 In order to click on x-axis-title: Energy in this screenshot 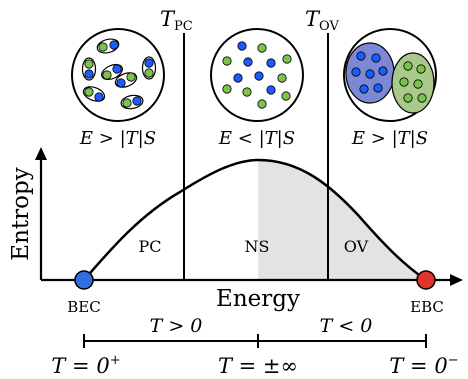, I will do `click(258, 299)`.